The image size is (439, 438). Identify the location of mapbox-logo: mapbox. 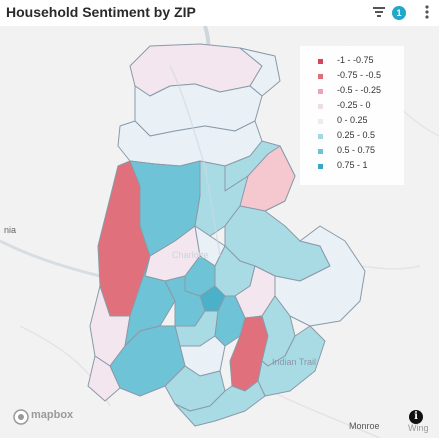
(46, 417).